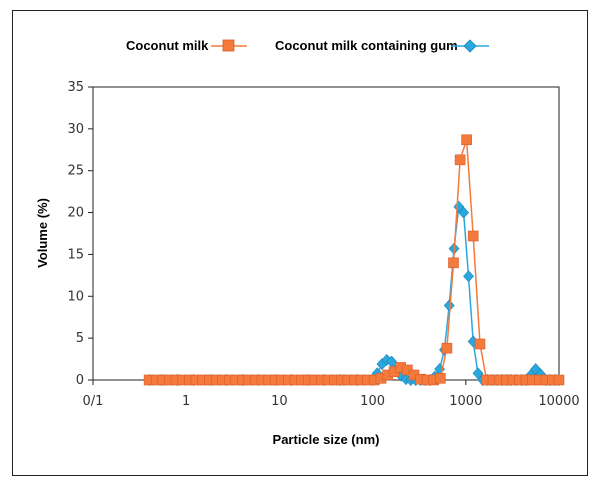  Describe the element at coordinates (228, 45) in the screenshot. I see `legend-marker-coconut-milk` at that location.